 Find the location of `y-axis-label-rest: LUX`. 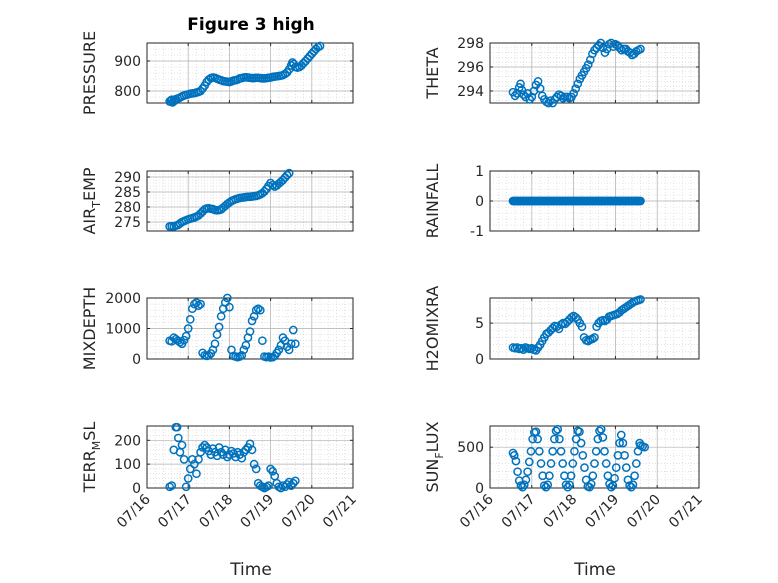

y-axis-label-rest: LUX is located at coordinates (432, 436).